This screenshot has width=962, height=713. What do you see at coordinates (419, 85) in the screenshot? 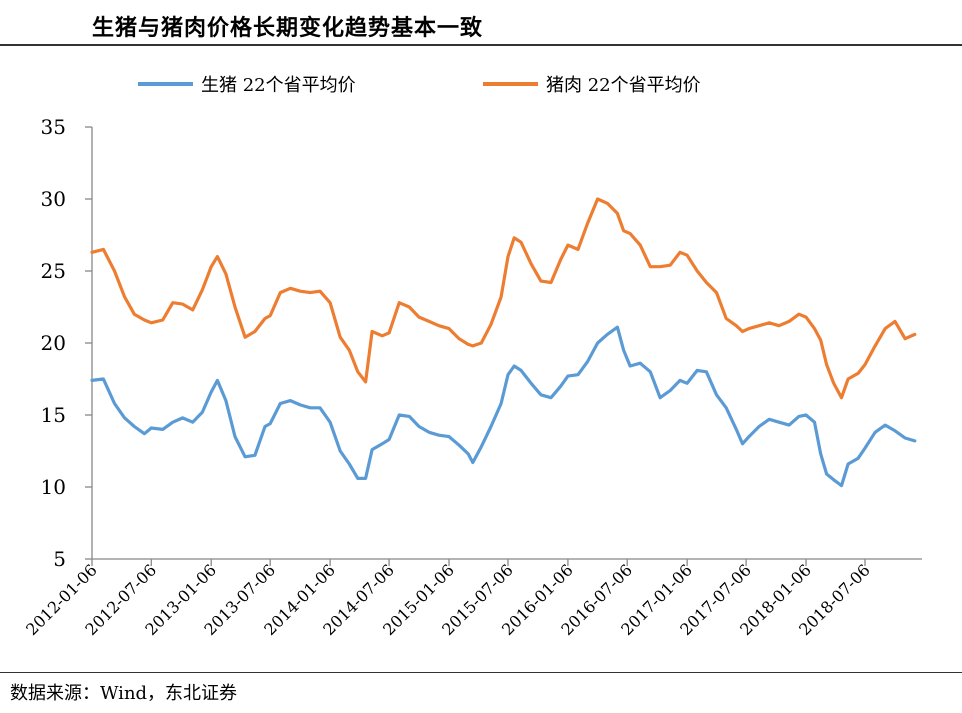
I see `chart-legend: 生猪 22个省平均价 猪肉 22个省平均价` at bounding box center [419, 85].